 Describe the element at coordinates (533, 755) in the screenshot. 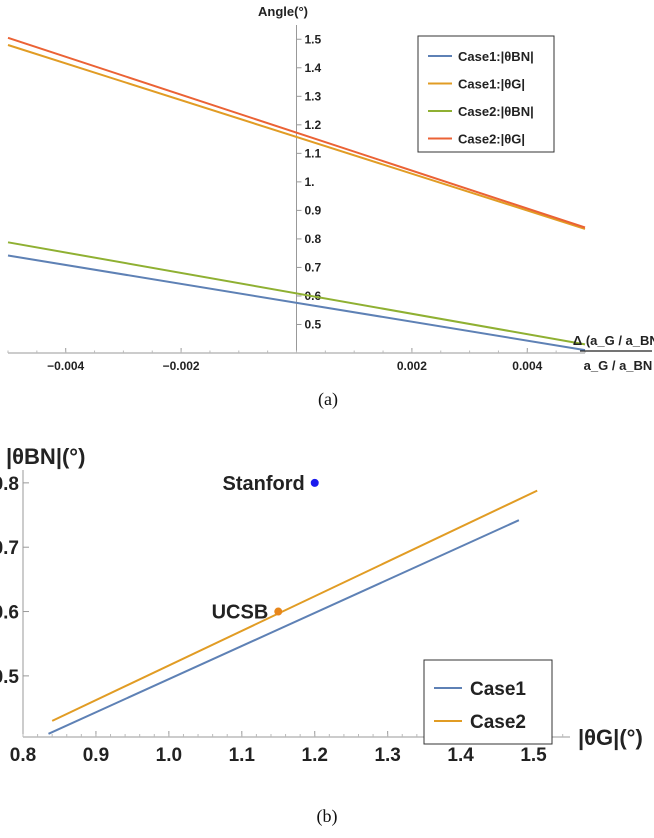

I see `plot-b-x-tick-label: 1.5` at that location.